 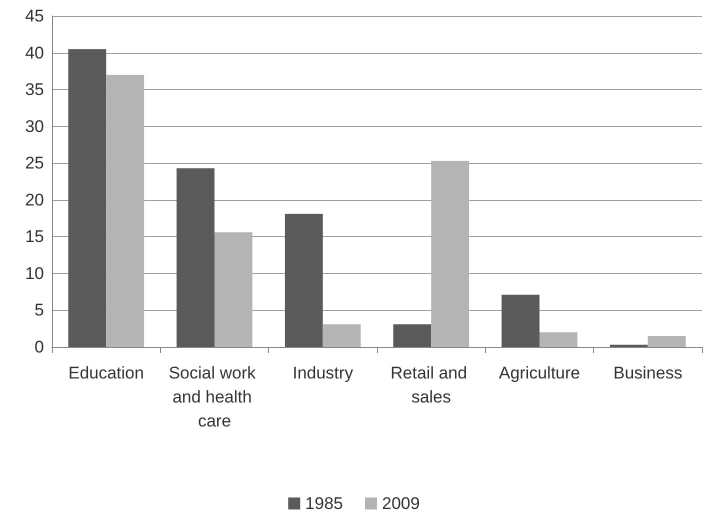 I want to click on x-tick-label: Education, so click(x=106, y=373).